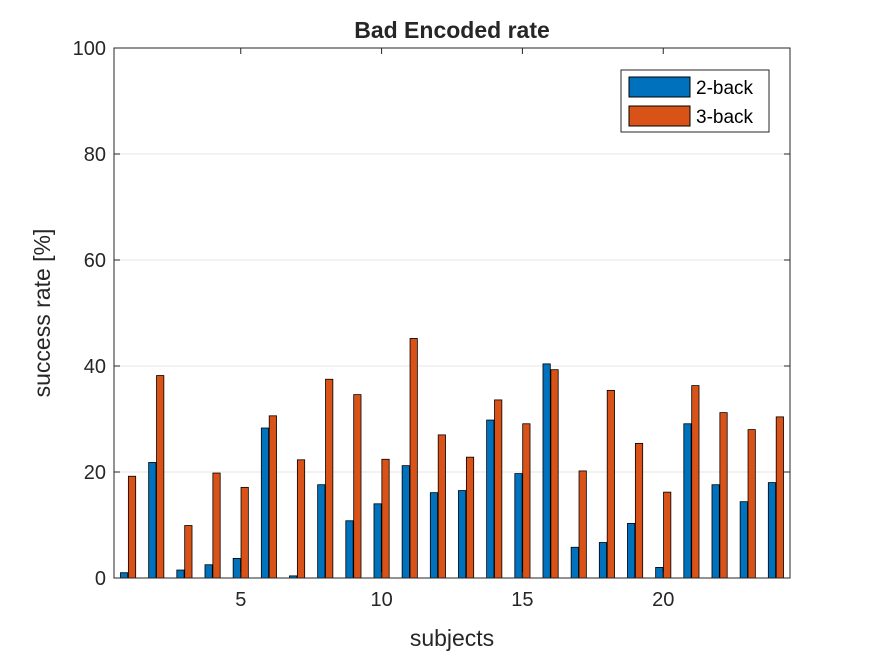  Describe the element at coordinates (725, 88) in the screenshot. I see `legend-label-2-back: 2-back` at that location.